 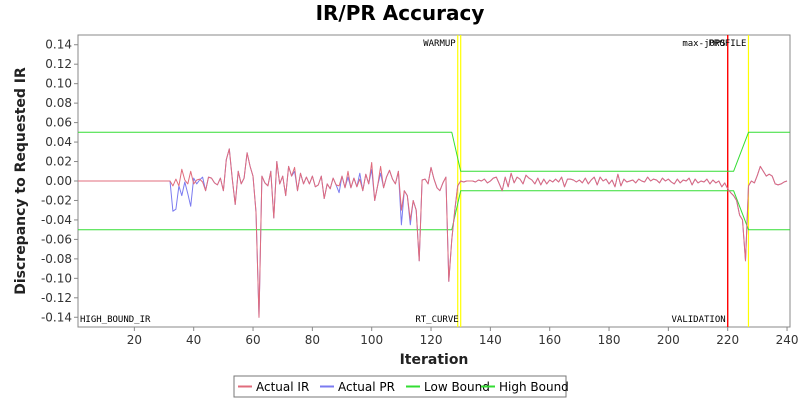 I want to click on y-tick-label: -0.14, so click(x=56, y=317).